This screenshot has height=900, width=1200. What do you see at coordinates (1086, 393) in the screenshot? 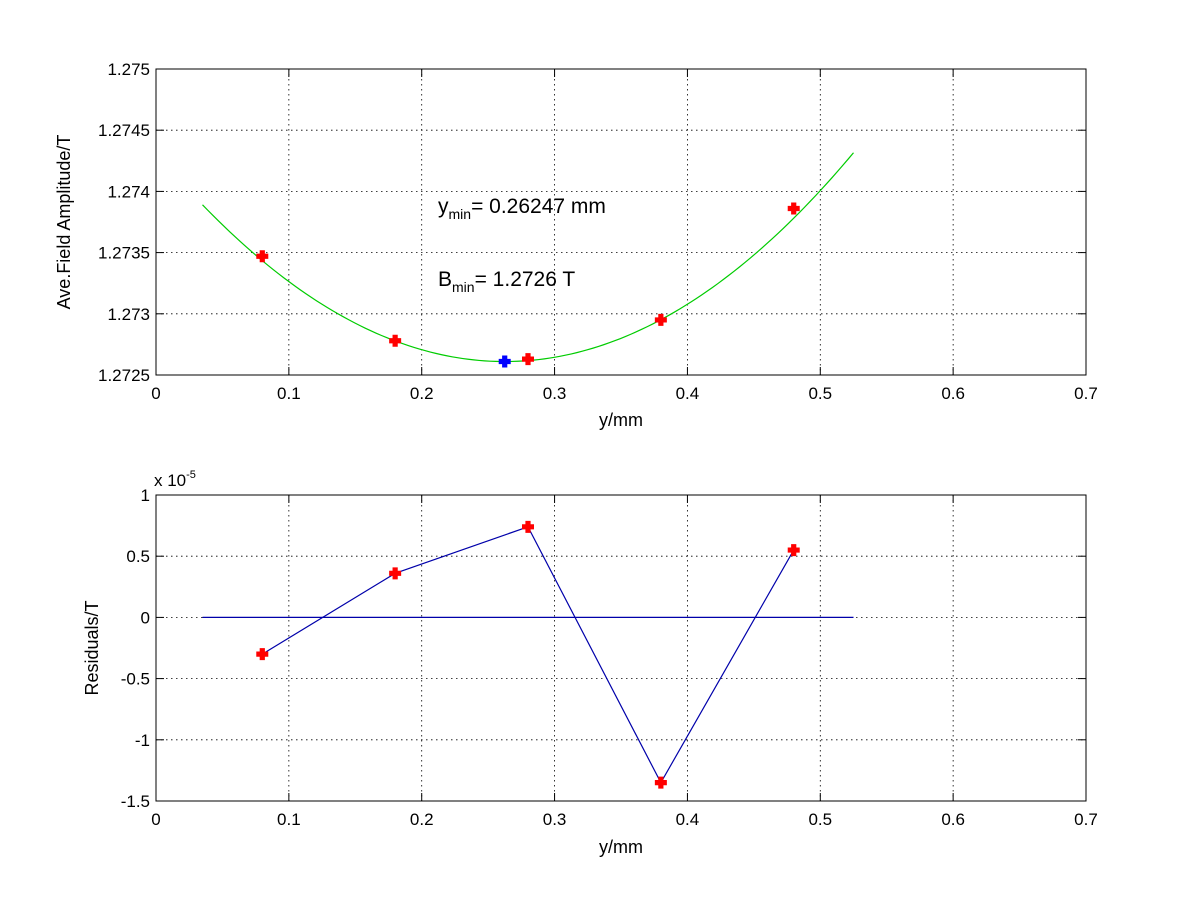
I see `top-x-tick-label: 0.7` at bounding box center [1086, 393].